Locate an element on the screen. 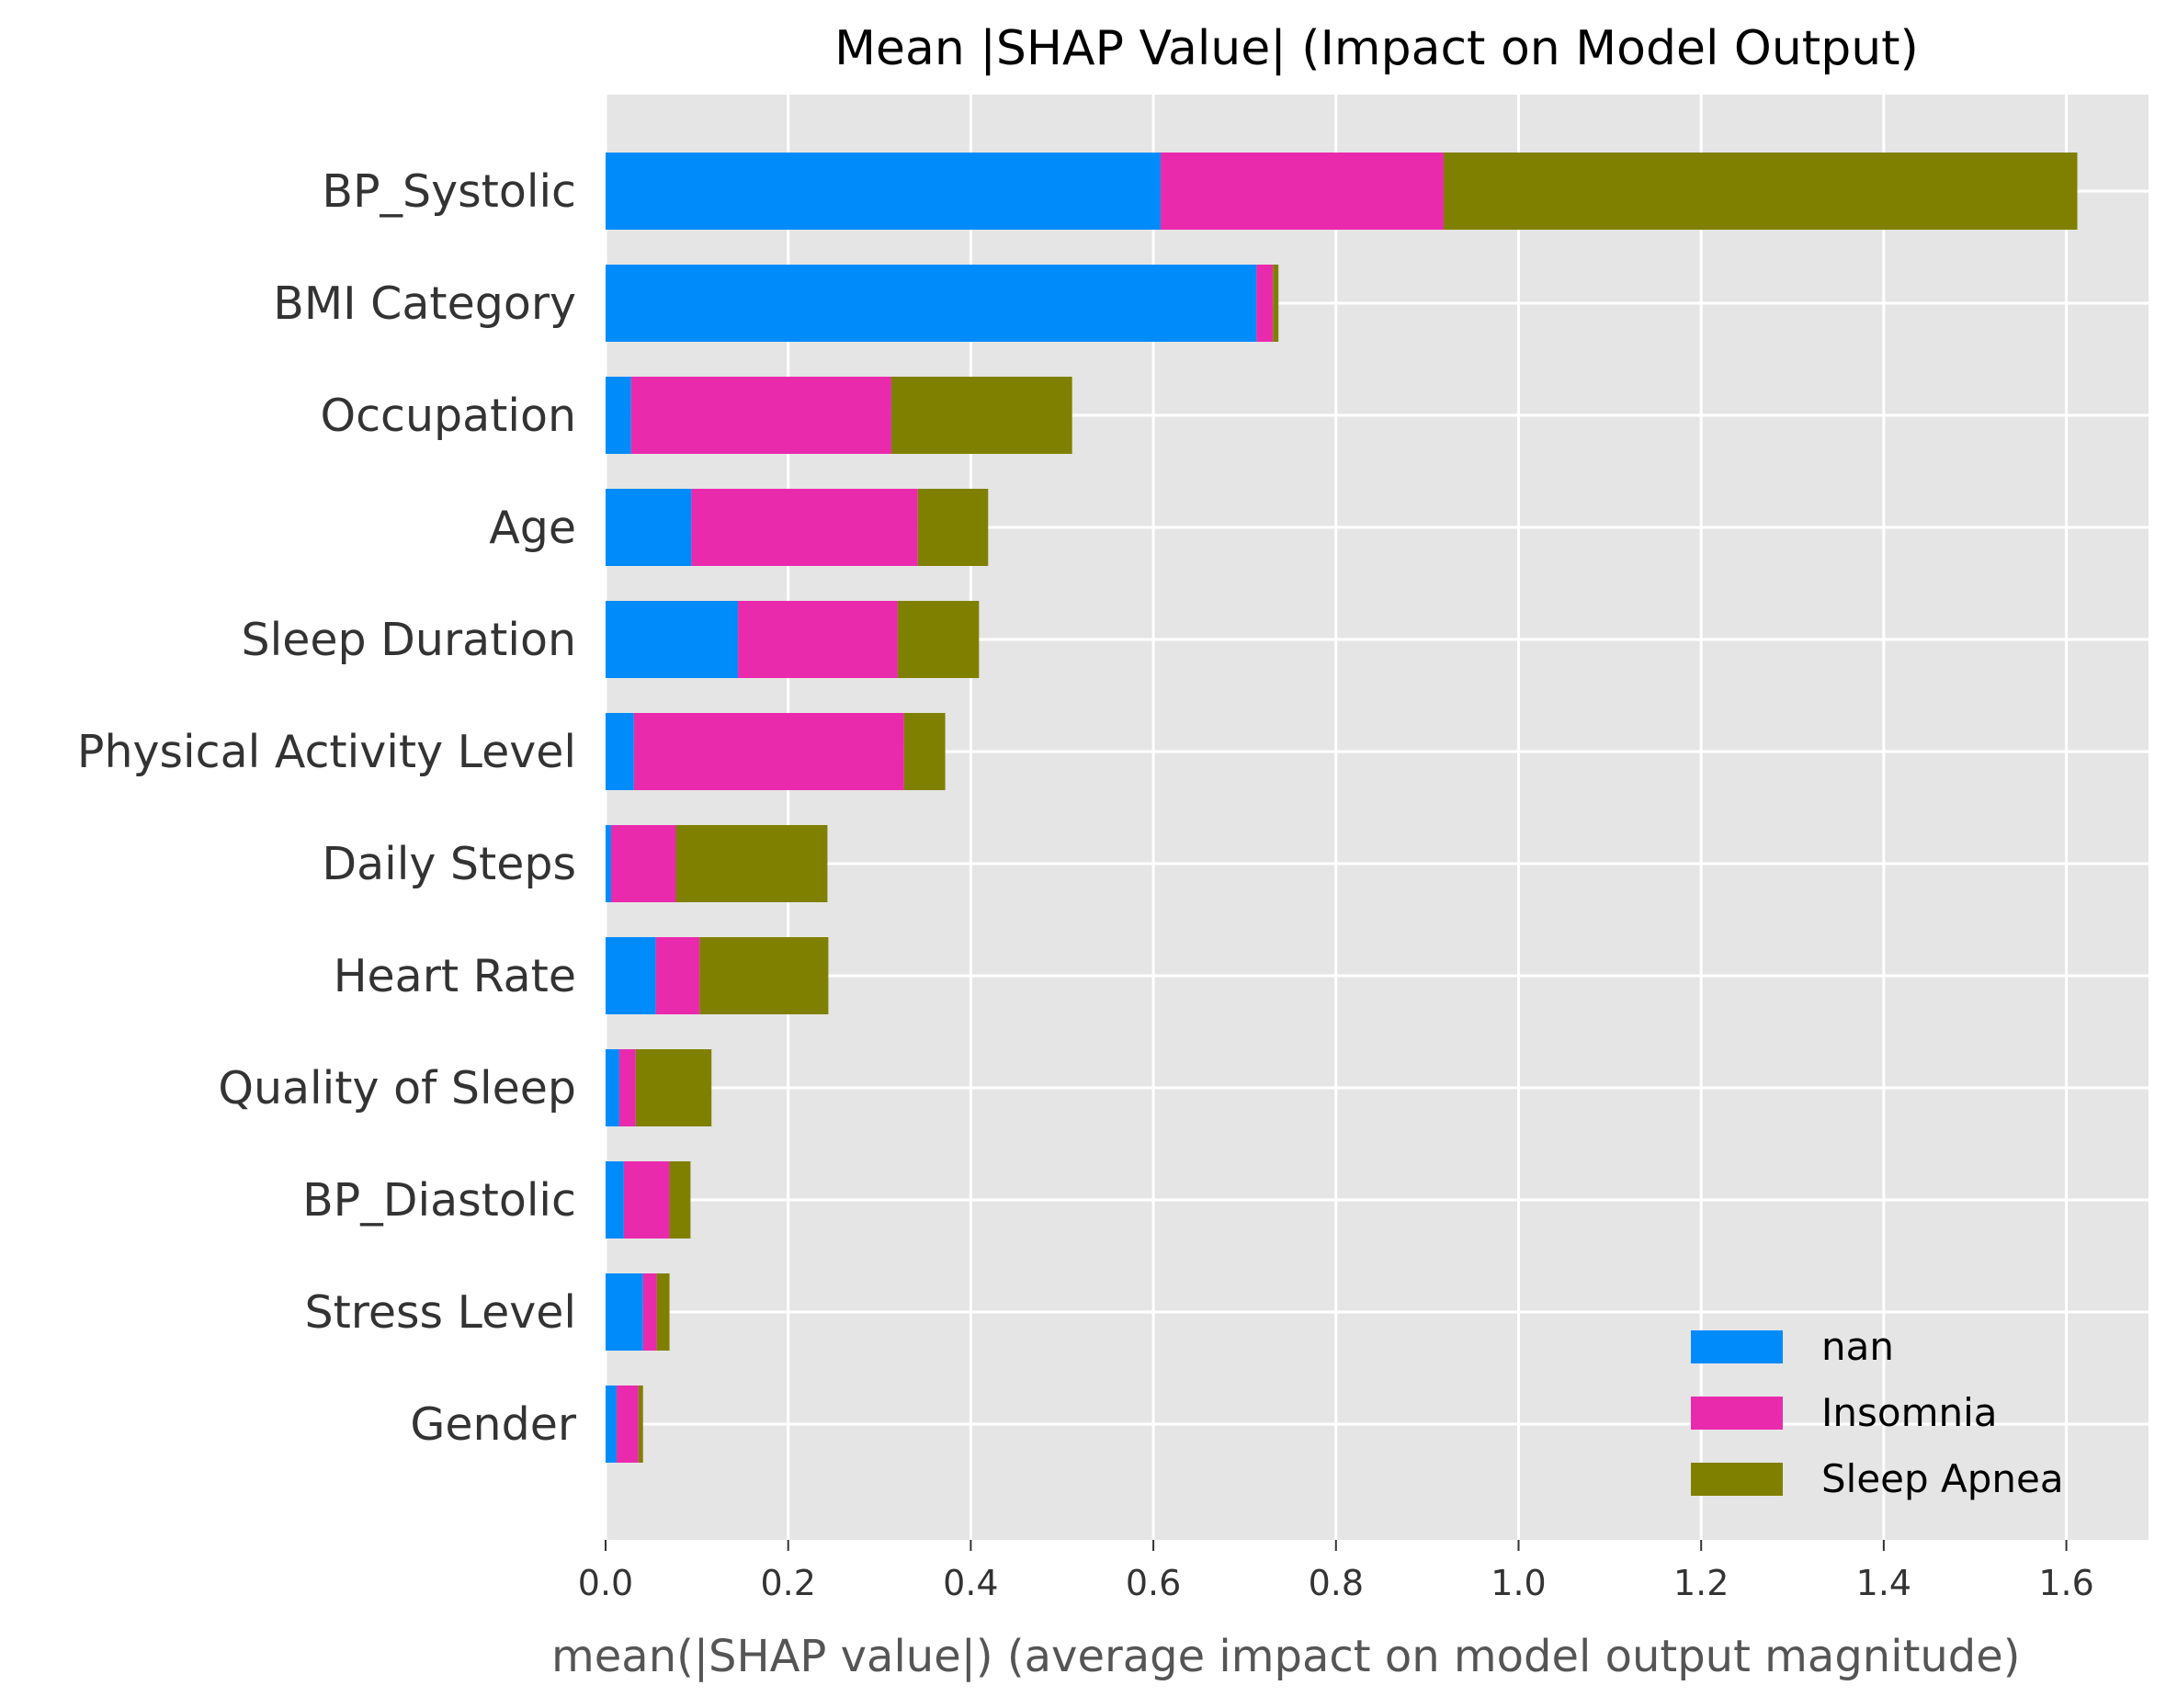 This screenshot has height=1708, width=2177. x-tick-label: 1.2 is located at coordinates (1701, 1583).